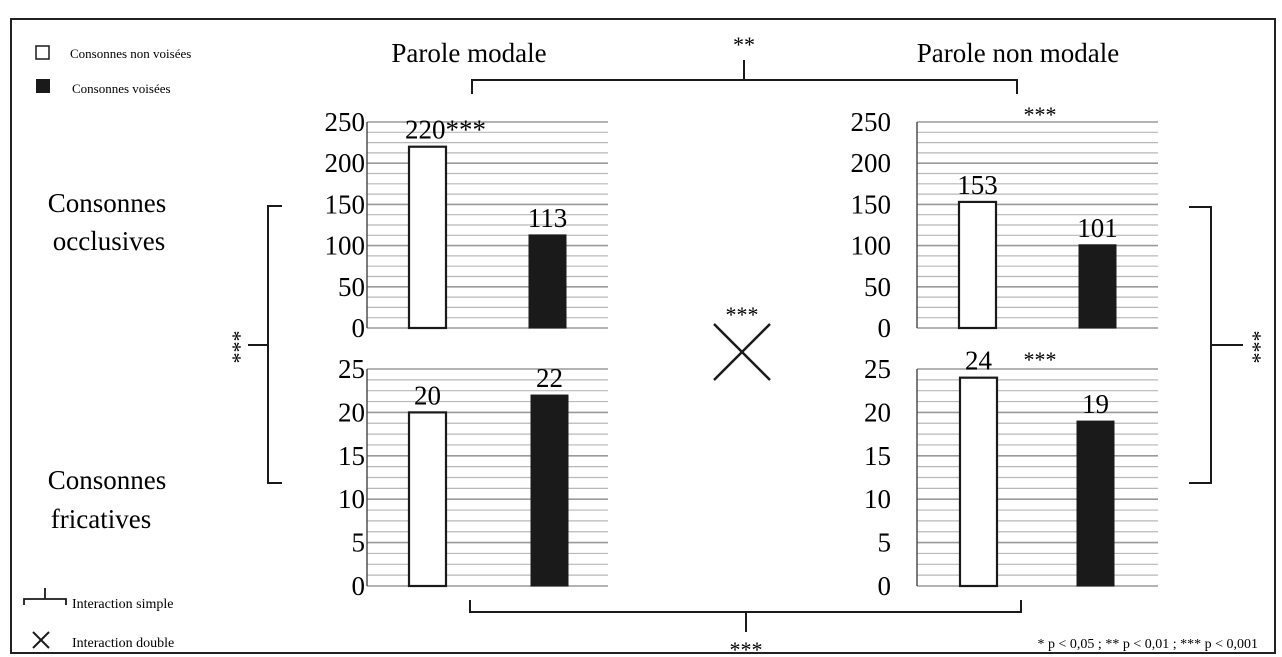  Describe the element at coordinates (548, 218) in the screenshot. I see `data-label-voiced: 113` at that location.